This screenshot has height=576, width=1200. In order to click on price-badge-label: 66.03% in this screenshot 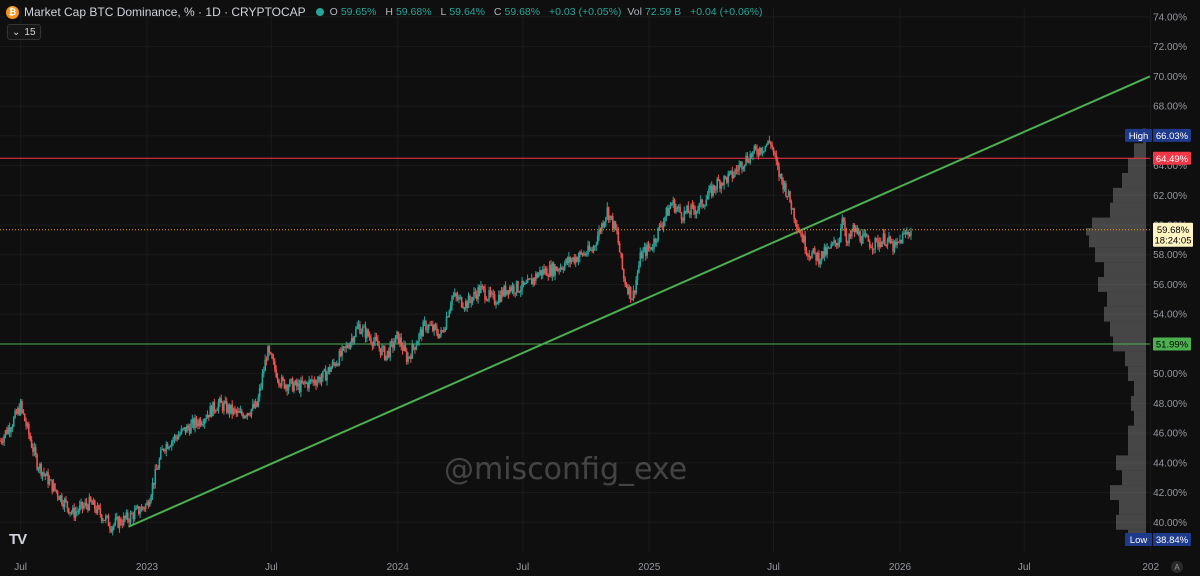, I will do `click(1172, 136)`.